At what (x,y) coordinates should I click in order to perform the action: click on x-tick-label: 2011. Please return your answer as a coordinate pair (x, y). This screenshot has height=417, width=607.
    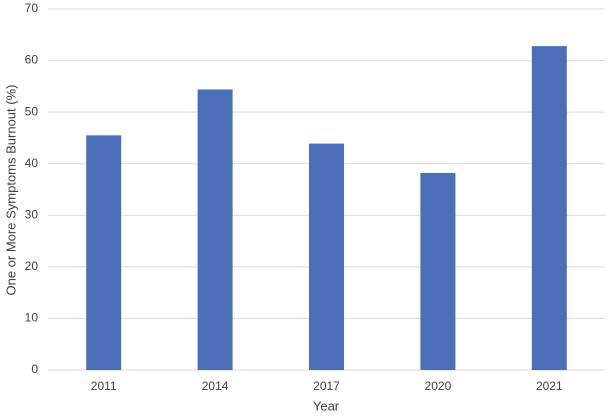
    Looking at the image, I should click on (104, 386).